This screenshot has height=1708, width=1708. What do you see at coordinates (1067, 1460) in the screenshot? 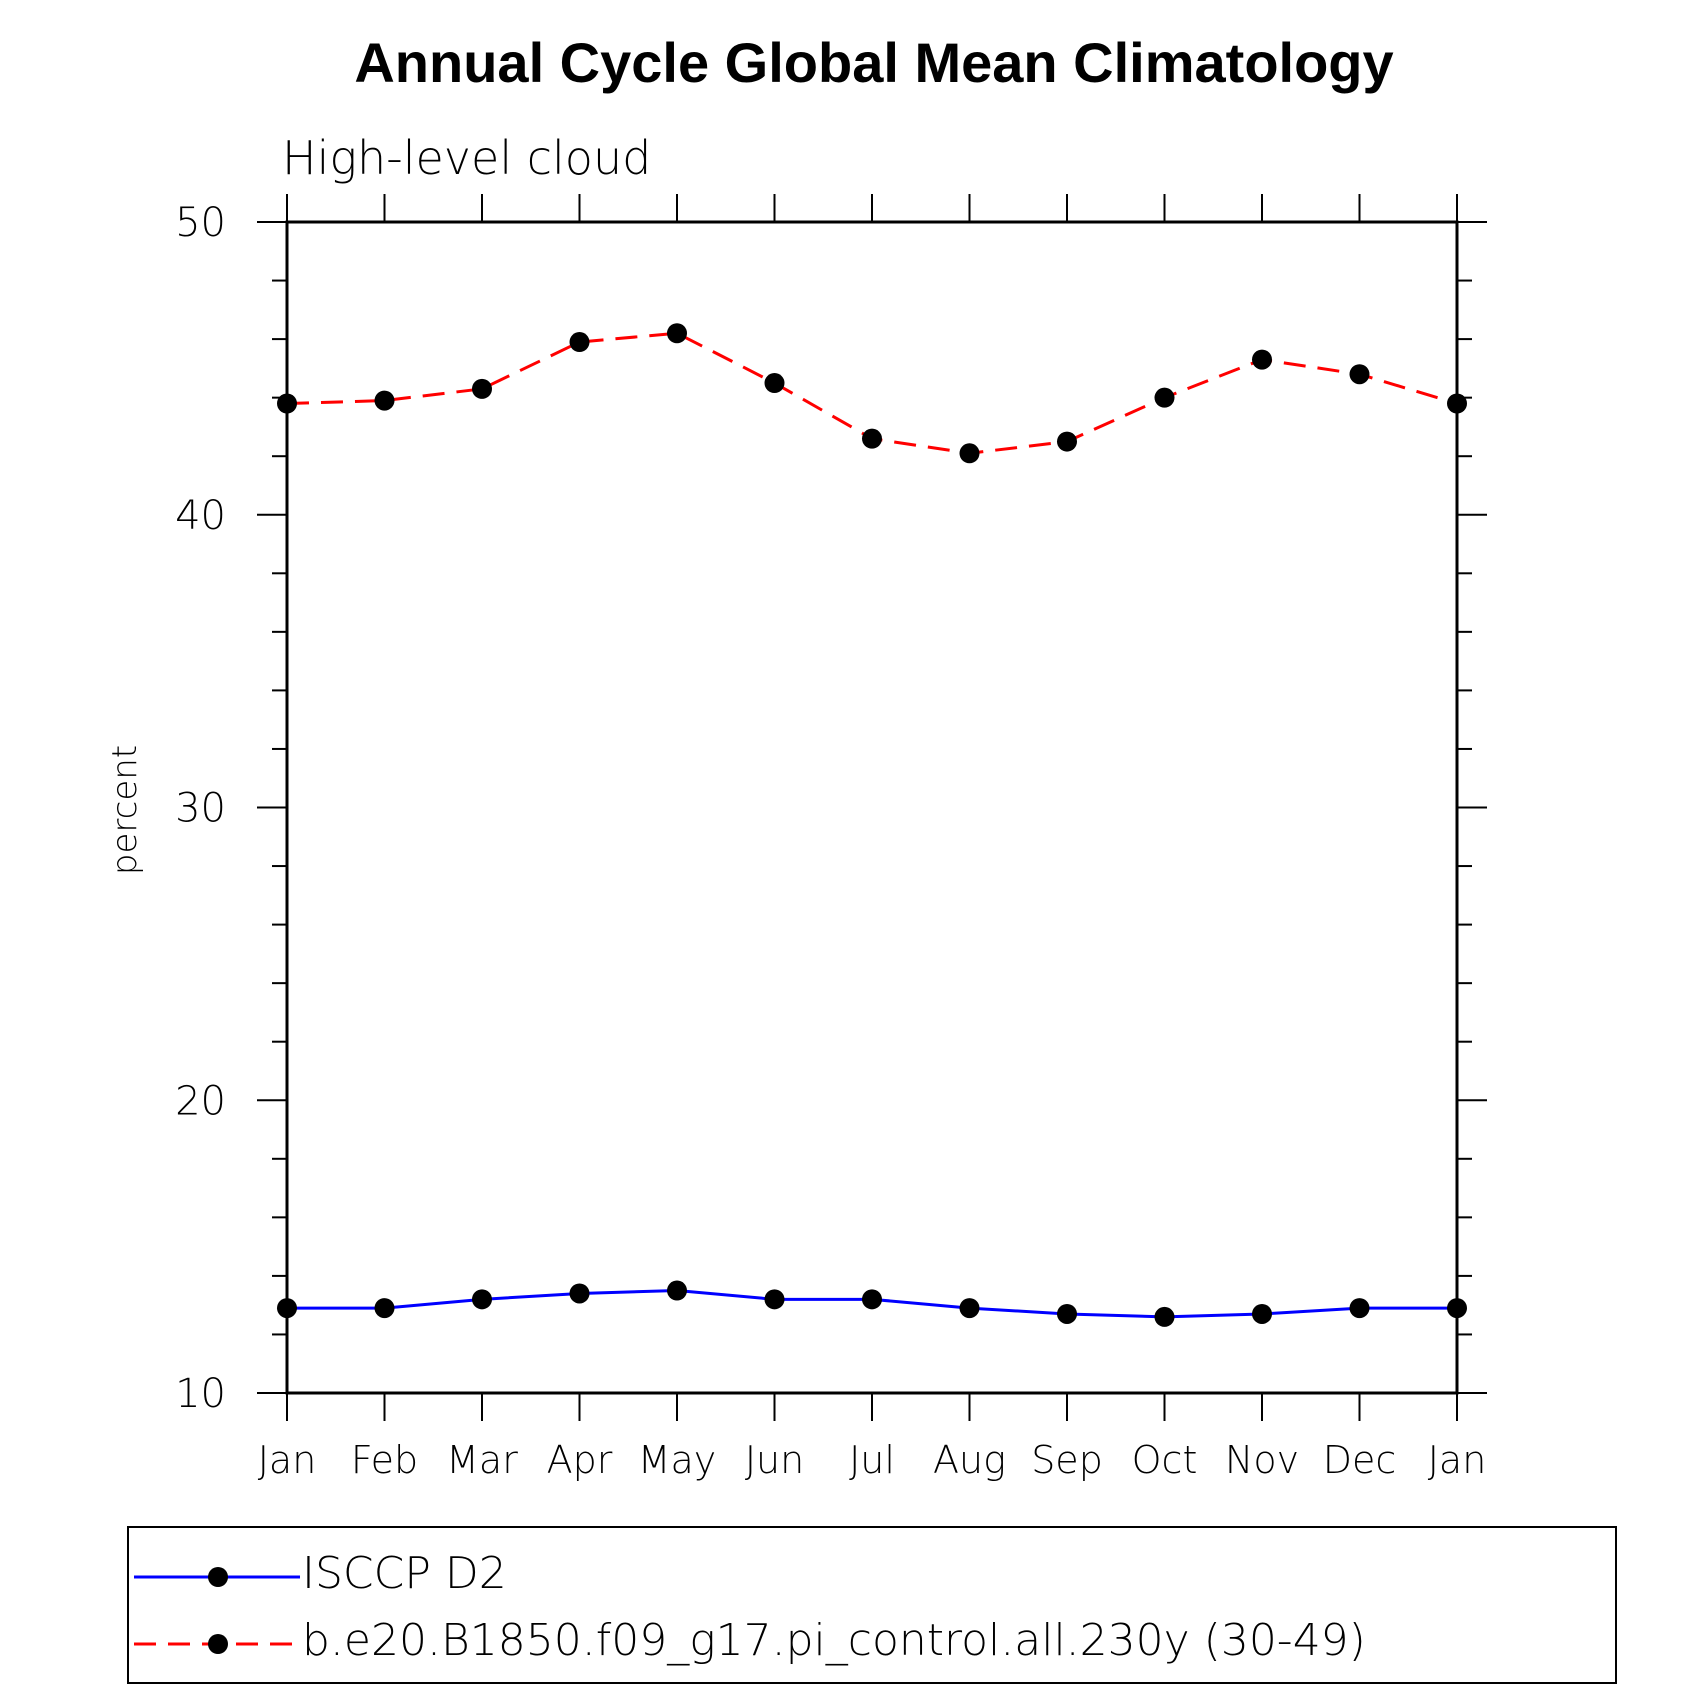
I see `x-tick-label: Sep` at bounding box center [1067, 1460].